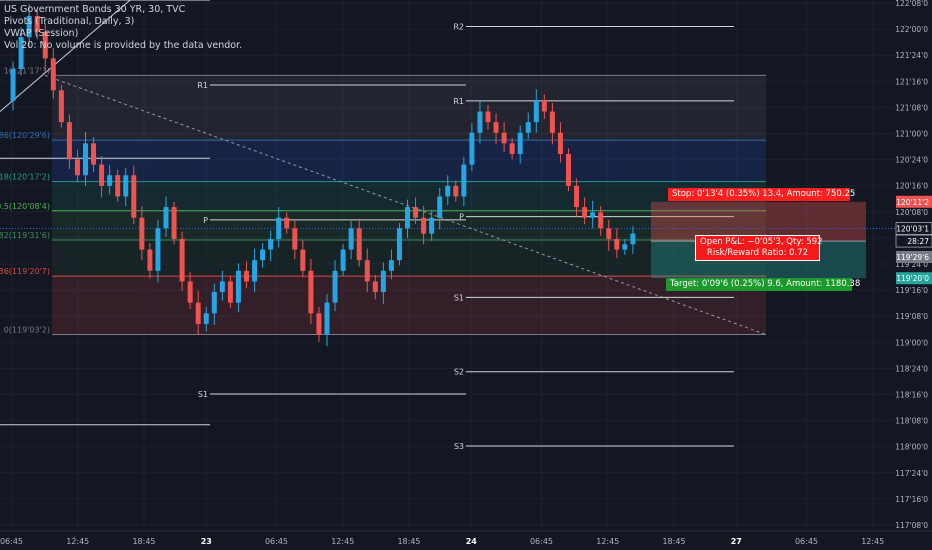  Describe the element at coordinates (77, 56) in the screenshot. I see `trend-line` at that location.